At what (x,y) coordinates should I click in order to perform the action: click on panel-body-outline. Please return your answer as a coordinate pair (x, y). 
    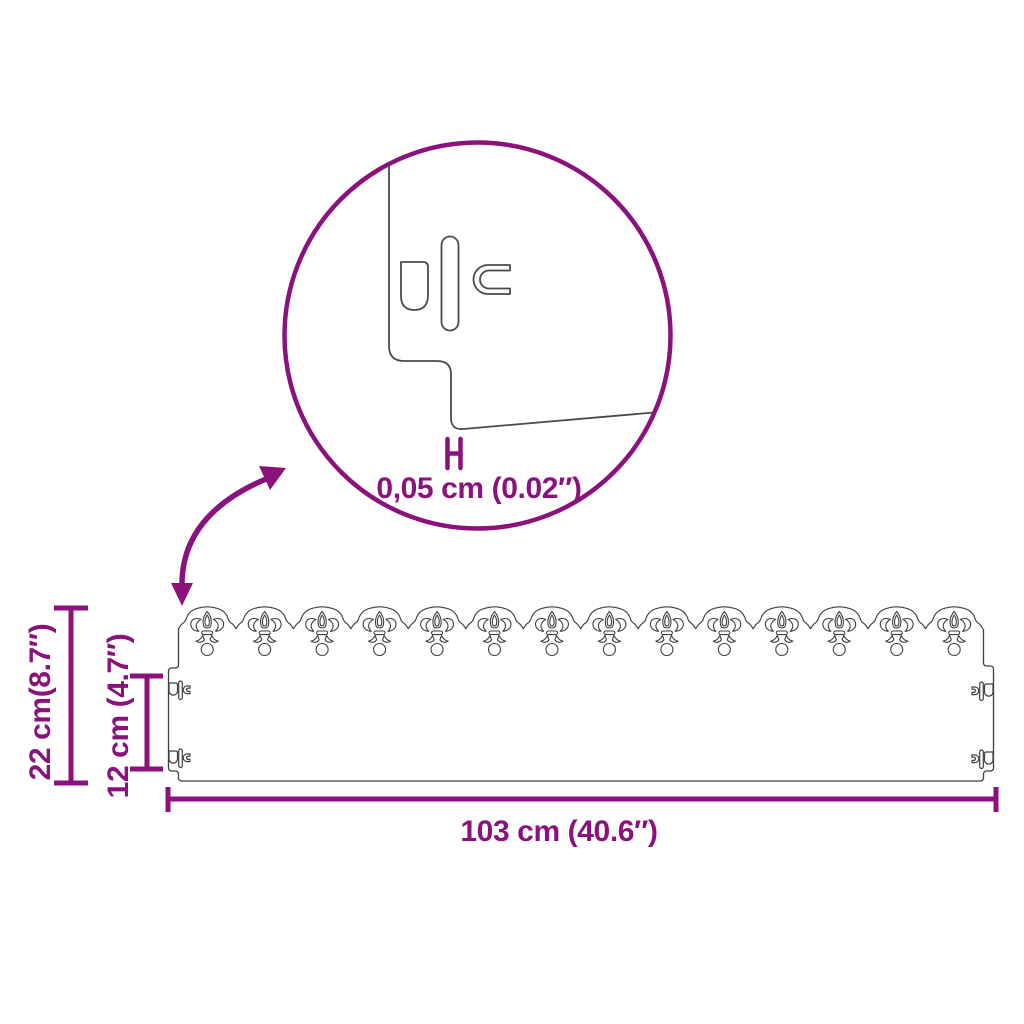
    Looking at the image, I should click on (581, 705).